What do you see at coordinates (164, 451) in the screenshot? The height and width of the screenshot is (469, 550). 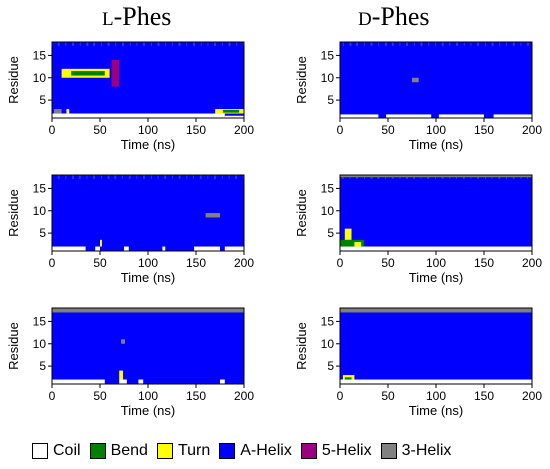 I see `legend-swatch` at bounding box center [164, 451].